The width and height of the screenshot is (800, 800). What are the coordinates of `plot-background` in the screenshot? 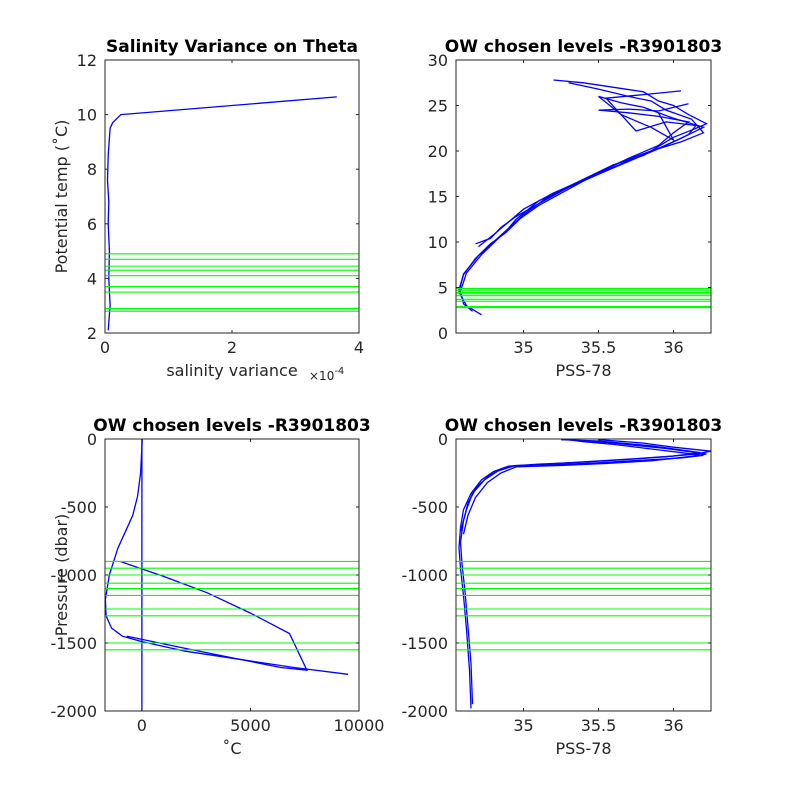 It's located at (583, 196).